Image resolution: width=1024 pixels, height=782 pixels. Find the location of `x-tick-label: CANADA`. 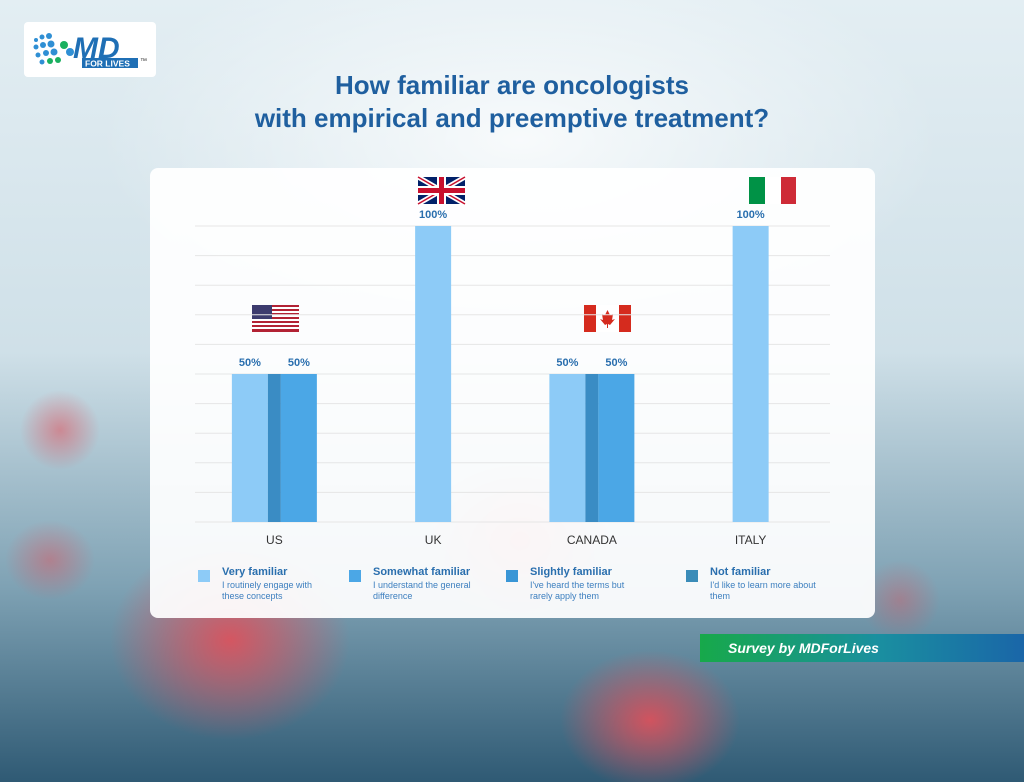

x-tick-label: CANADA is located at coordinates (592, 540).